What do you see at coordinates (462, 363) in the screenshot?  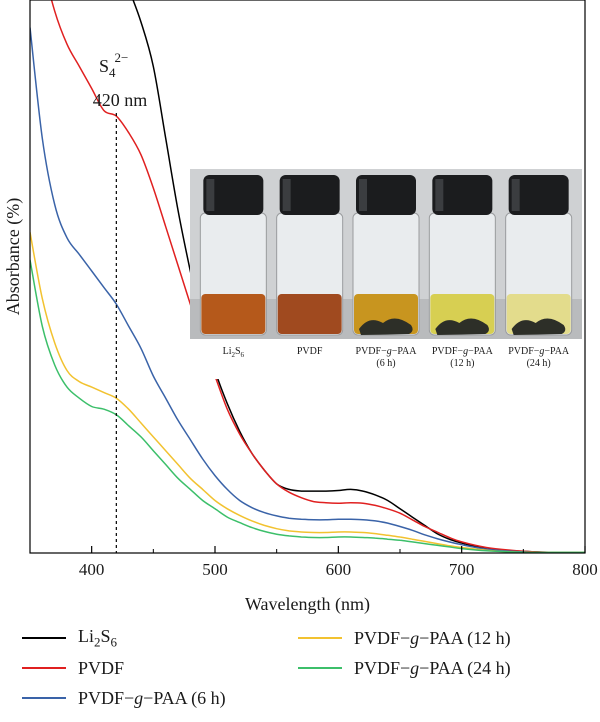 I see `vial-label-line2: (12 h)` at bounding box center [462, 363].